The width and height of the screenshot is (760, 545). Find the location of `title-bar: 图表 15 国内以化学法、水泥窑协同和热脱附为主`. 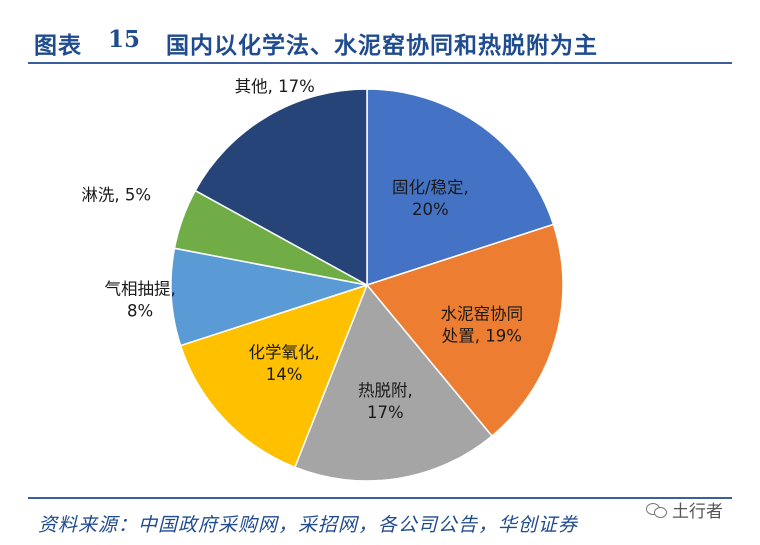

title-bar: 图表 15 国内以化学法、水泥窑协同和热脱附为主 is located at coordinates (380, 41).